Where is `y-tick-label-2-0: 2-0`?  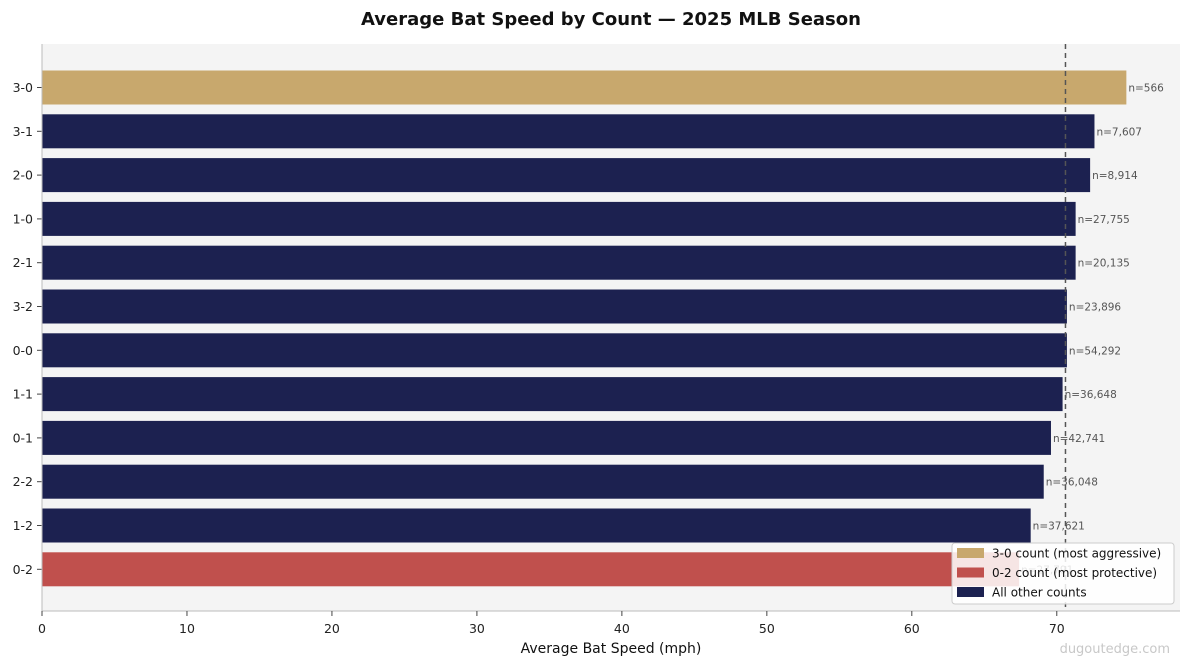
y-tick-label-2-0: 2-0 is located at coordinates (23, 175).